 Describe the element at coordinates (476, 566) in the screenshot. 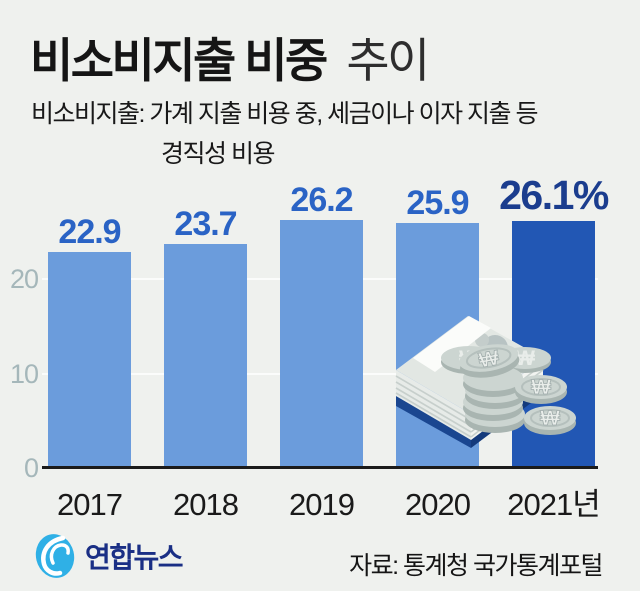

I see `data-source: 자료: 통계청 국가통계포털` at that location.